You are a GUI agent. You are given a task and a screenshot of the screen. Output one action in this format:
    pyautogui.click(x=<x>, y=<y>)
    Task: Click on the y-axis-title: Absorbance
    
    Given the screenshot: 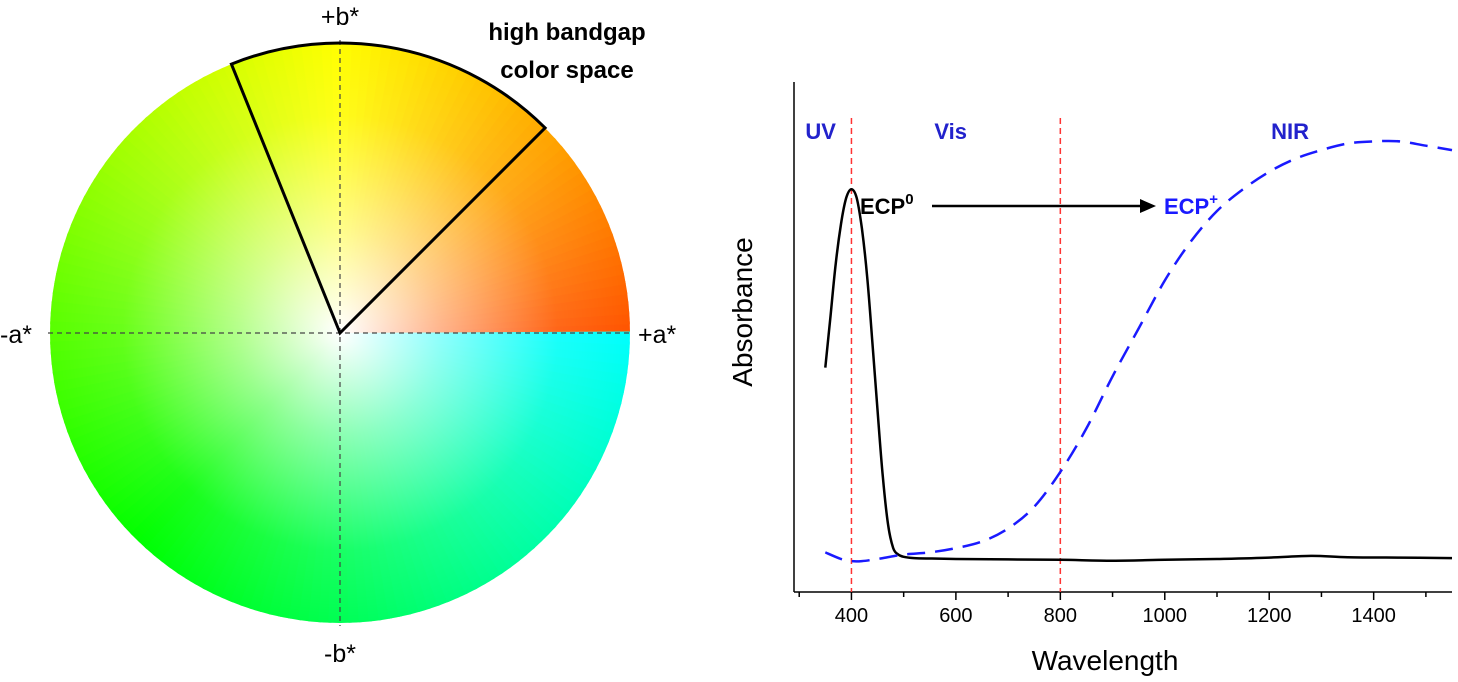 What is the action you would take?
    pyautogui.click(x=742, y=311)
    